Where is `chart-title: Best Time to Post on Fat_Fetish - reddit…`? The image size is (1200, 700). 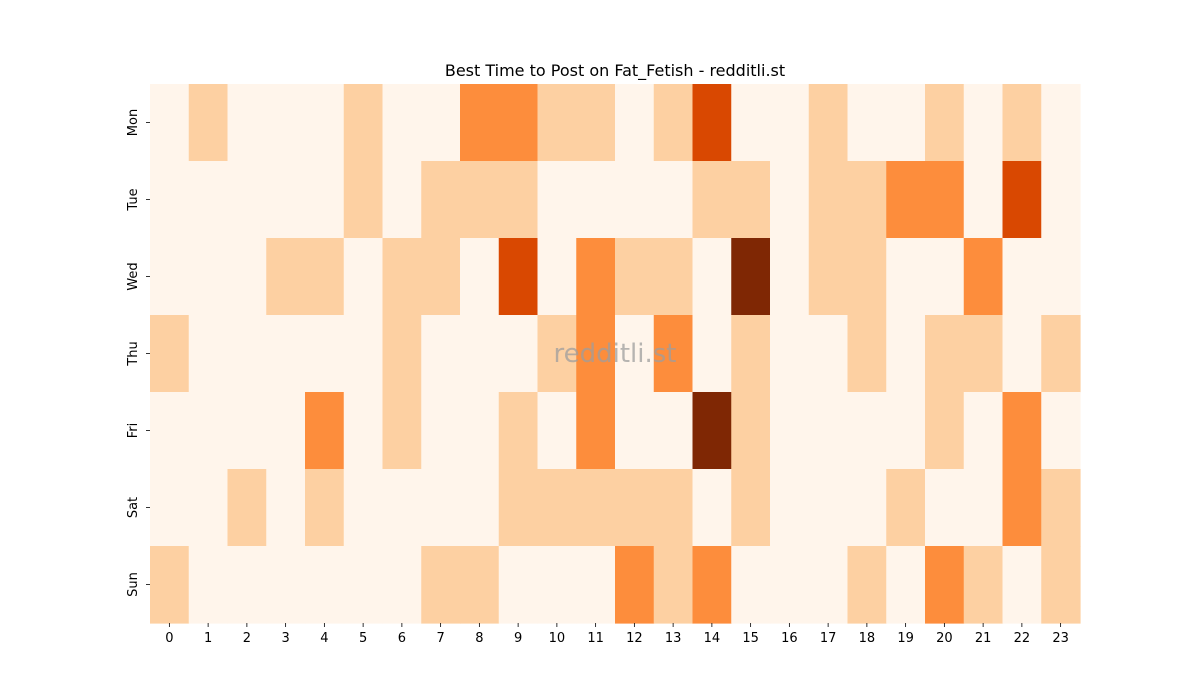 chart-title: Best Time to Post on Fat_Fetish - reddit… is located at coordinates (615, 71).